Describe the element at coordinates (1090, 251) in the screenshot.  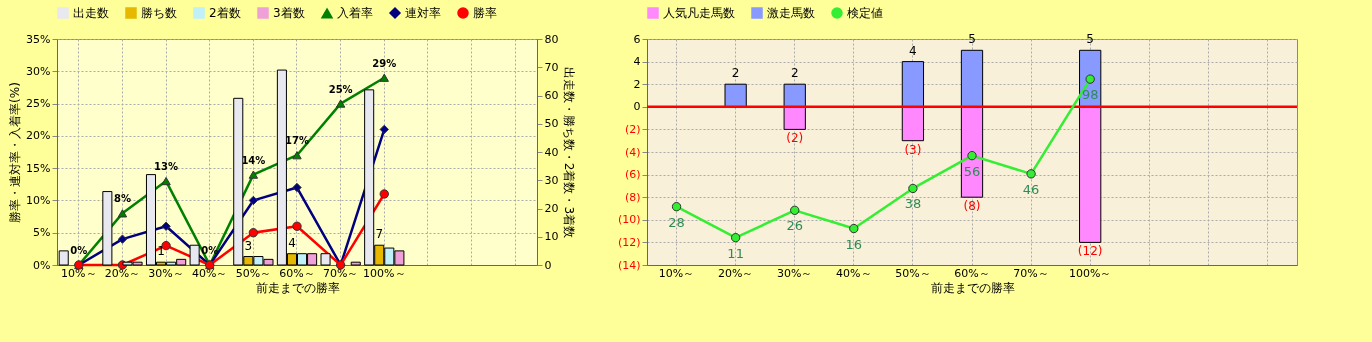
I see `data-label: (12)` at that location.